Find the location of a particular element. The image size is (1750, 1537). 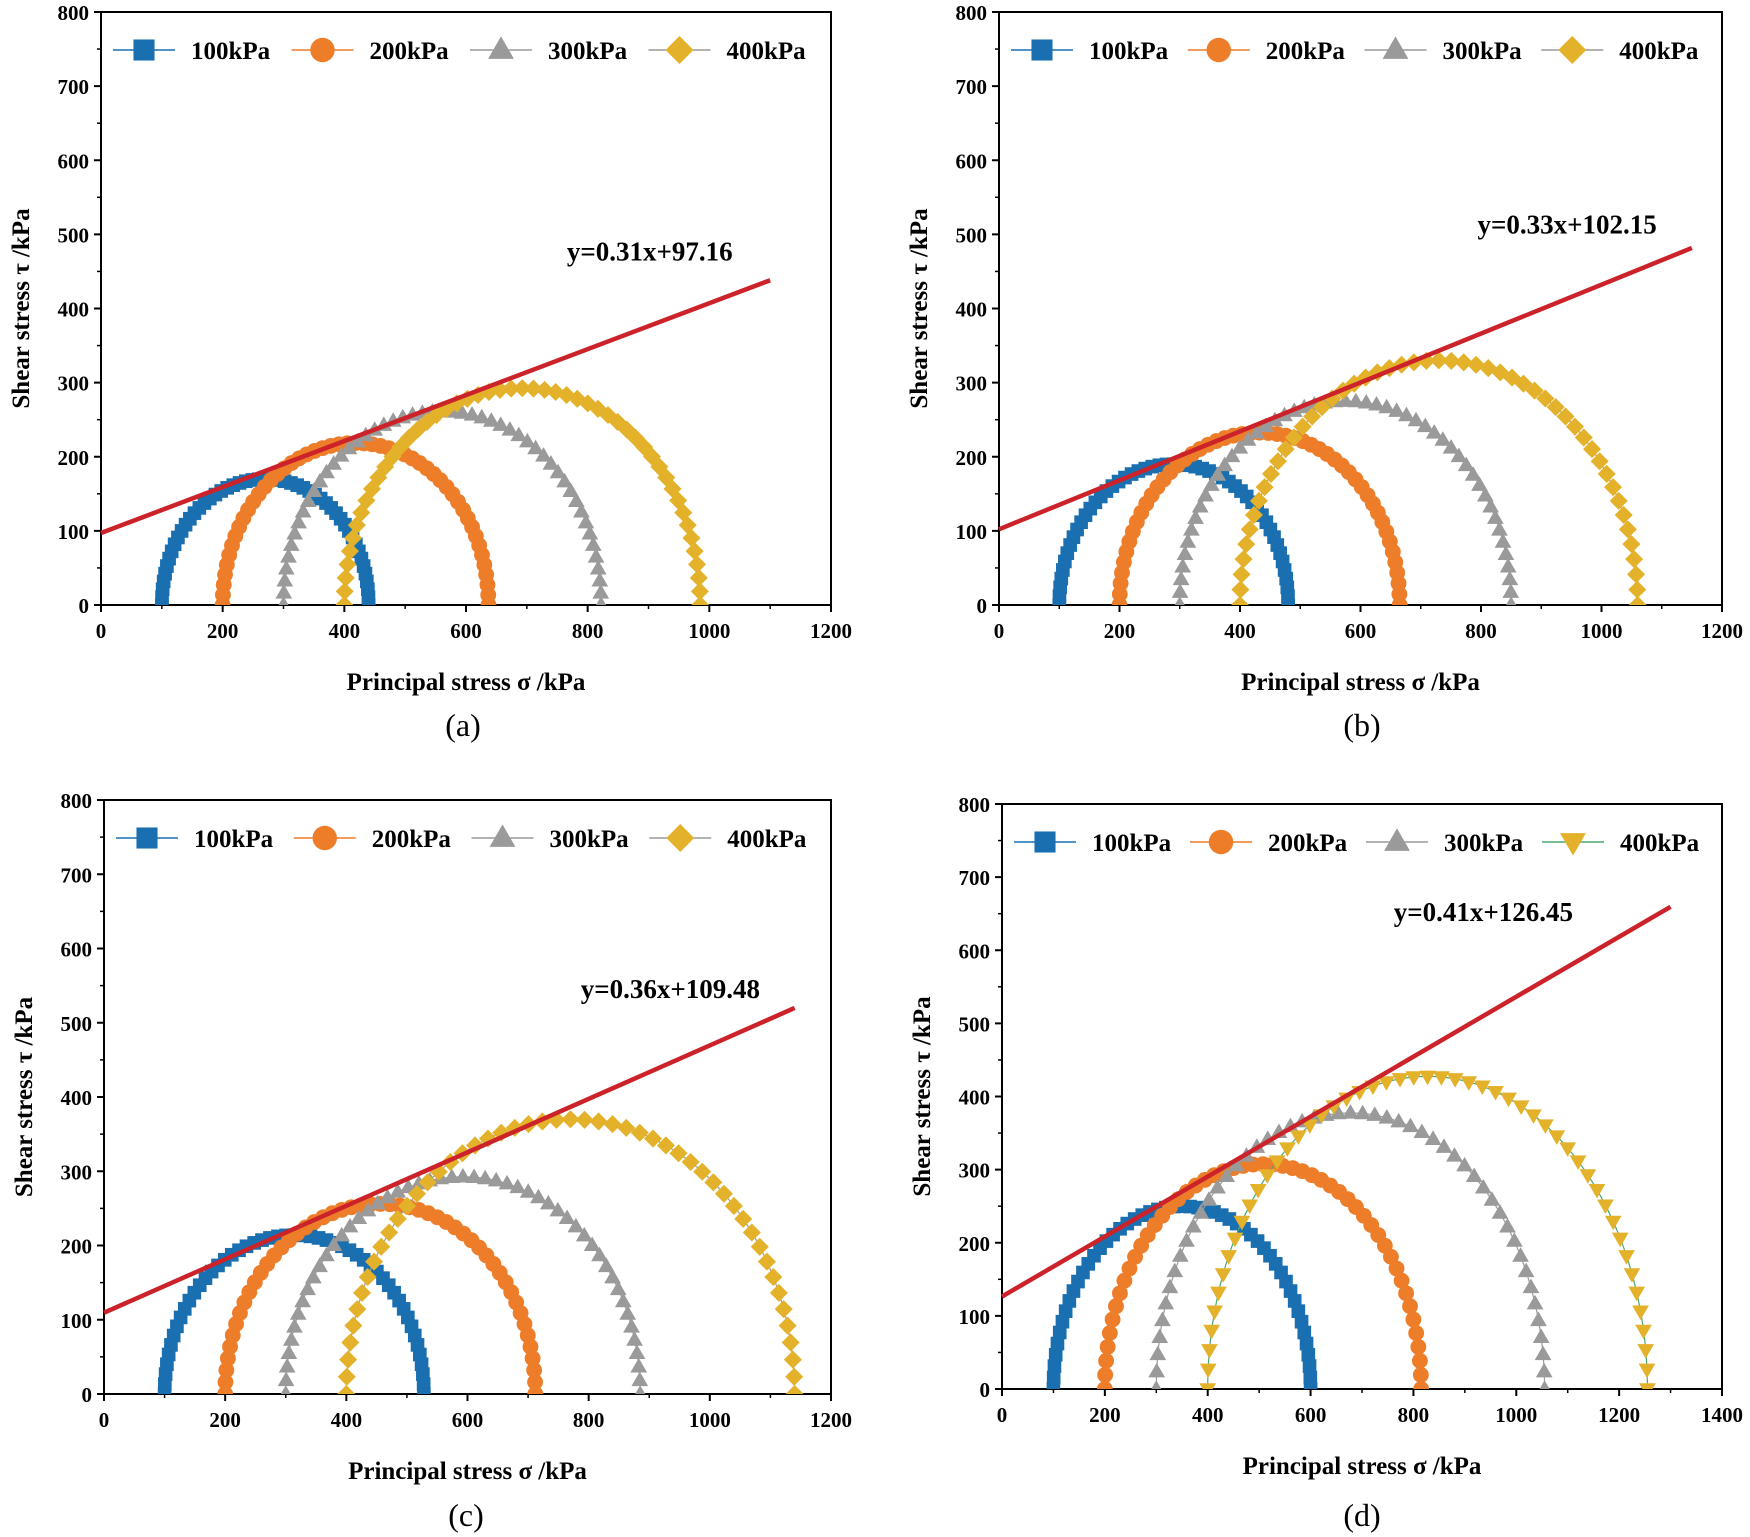

panel-caption: (a) is located at coordinates (463, 725).